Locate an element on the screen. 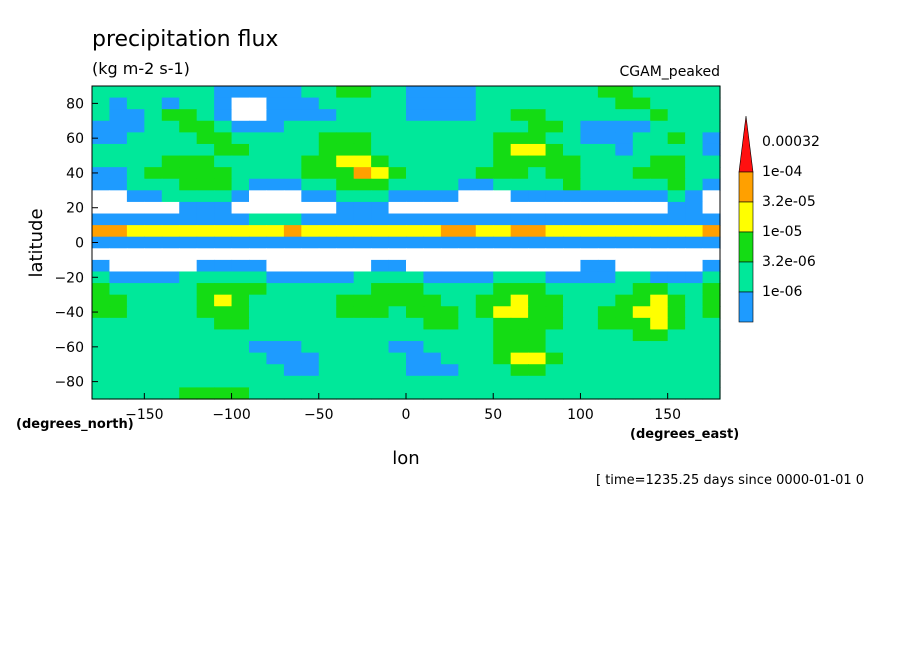 The image size is (904, 654). colorbar-swatch is located at coordinates (746, 144).